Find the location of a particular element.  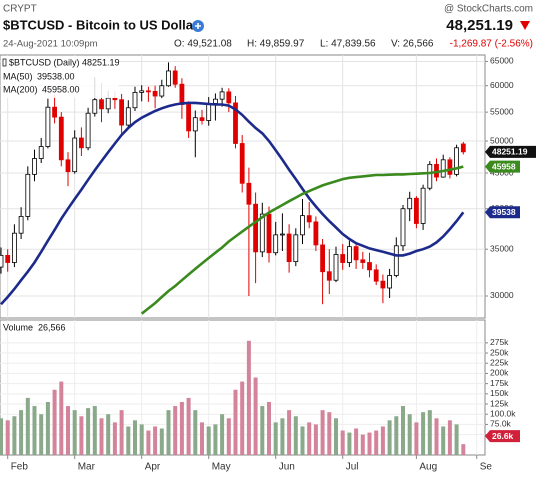

y-tick-label: 30000 is located at coordinates (502, 295).